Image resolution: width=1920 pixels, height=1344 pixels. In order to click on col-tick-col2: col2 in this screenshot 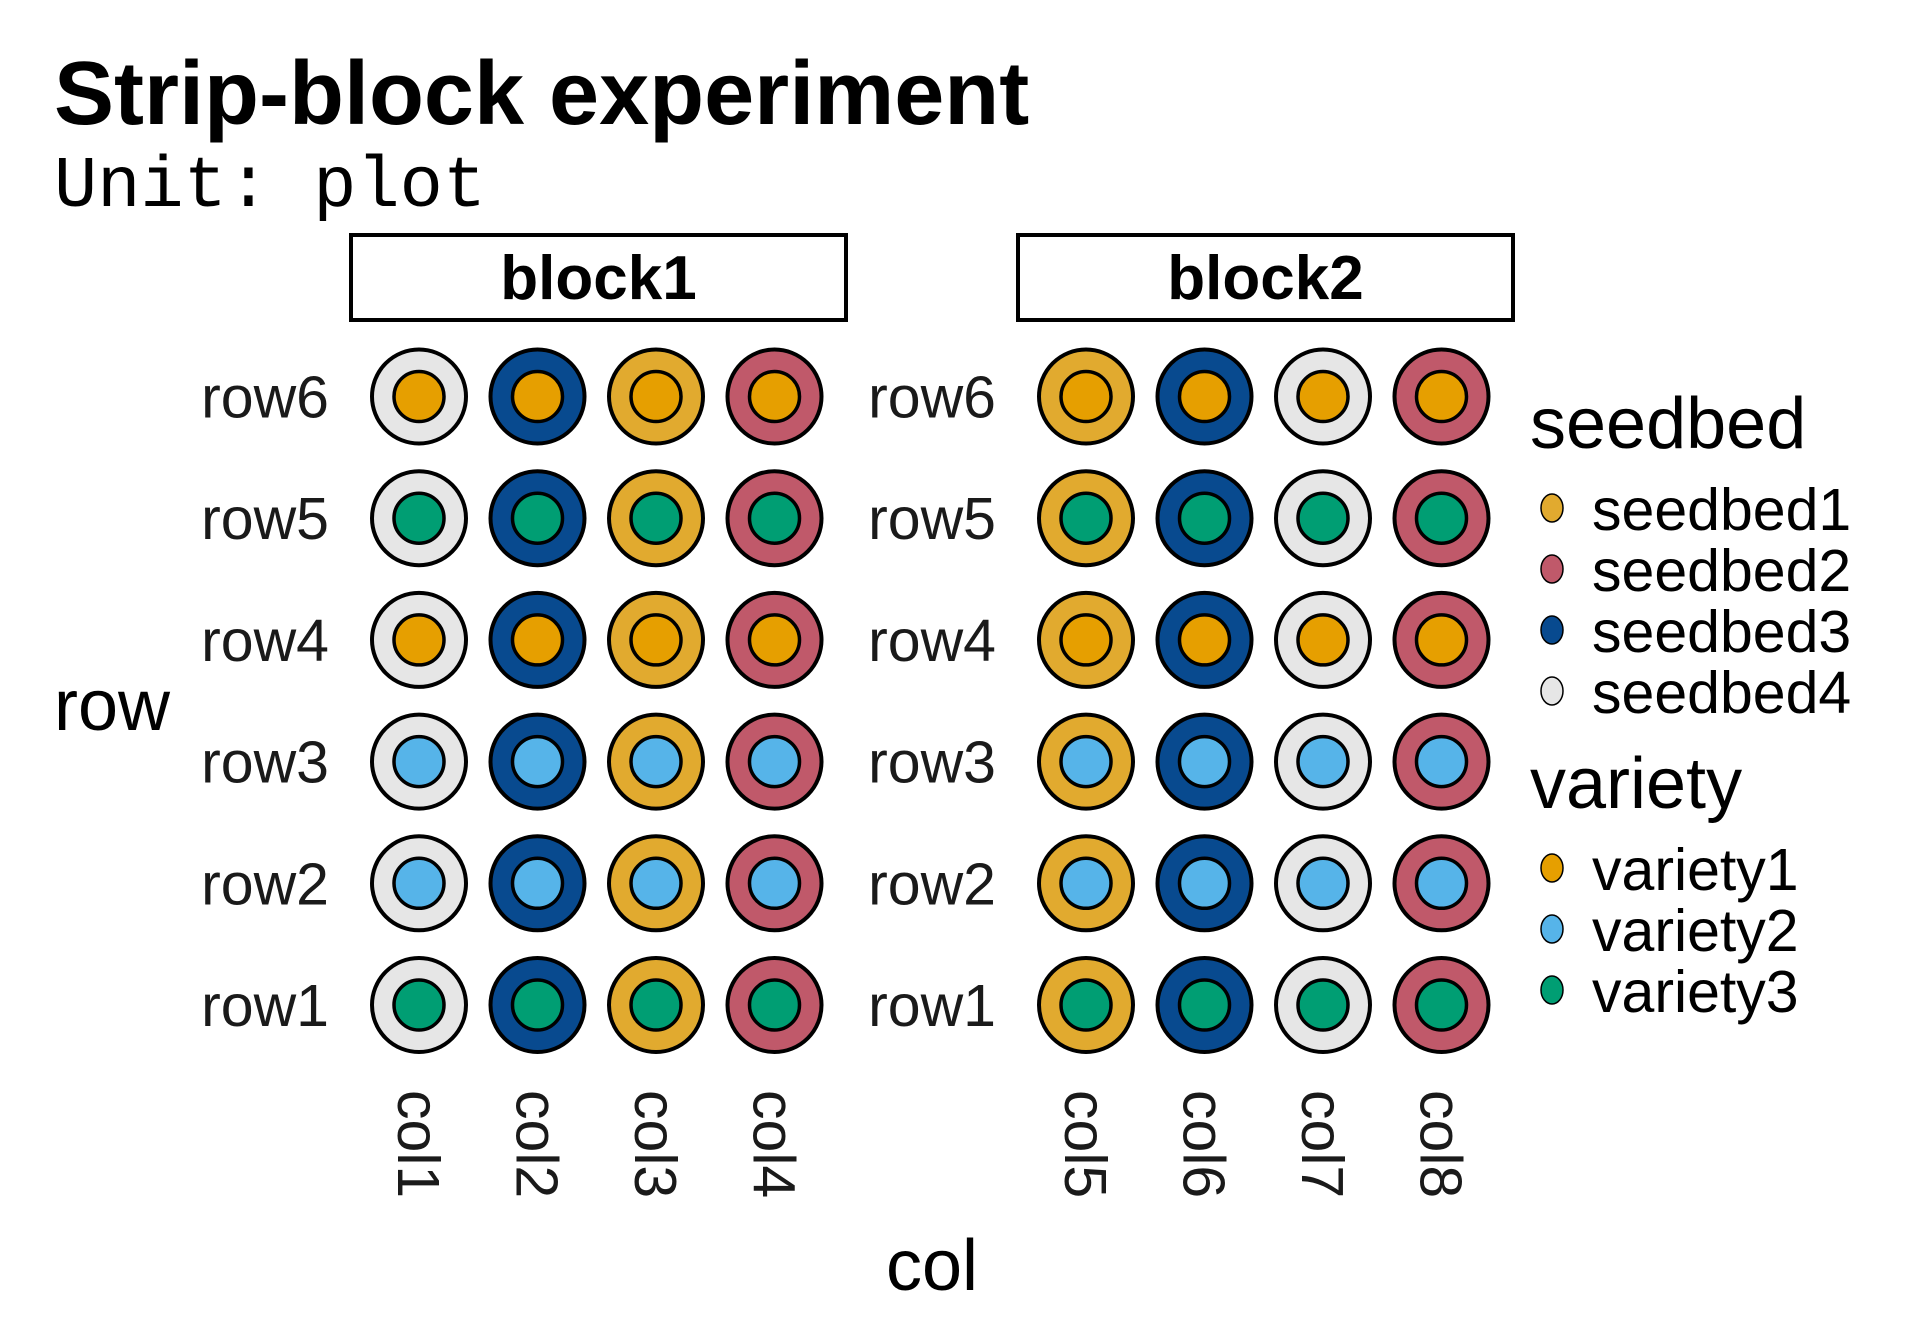, I will do `click(537, 1144)`.